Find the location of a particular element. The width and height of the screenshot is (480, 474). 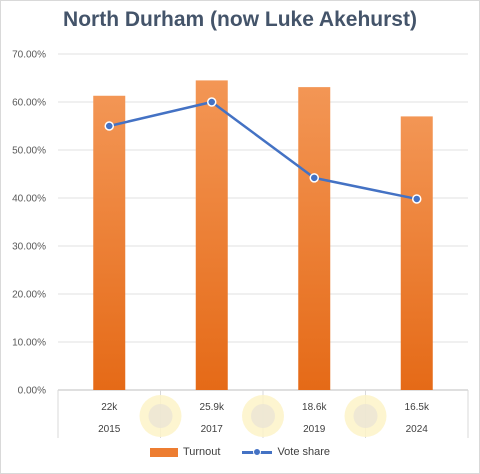

line-vote-share is located at coordinates (263, 150).